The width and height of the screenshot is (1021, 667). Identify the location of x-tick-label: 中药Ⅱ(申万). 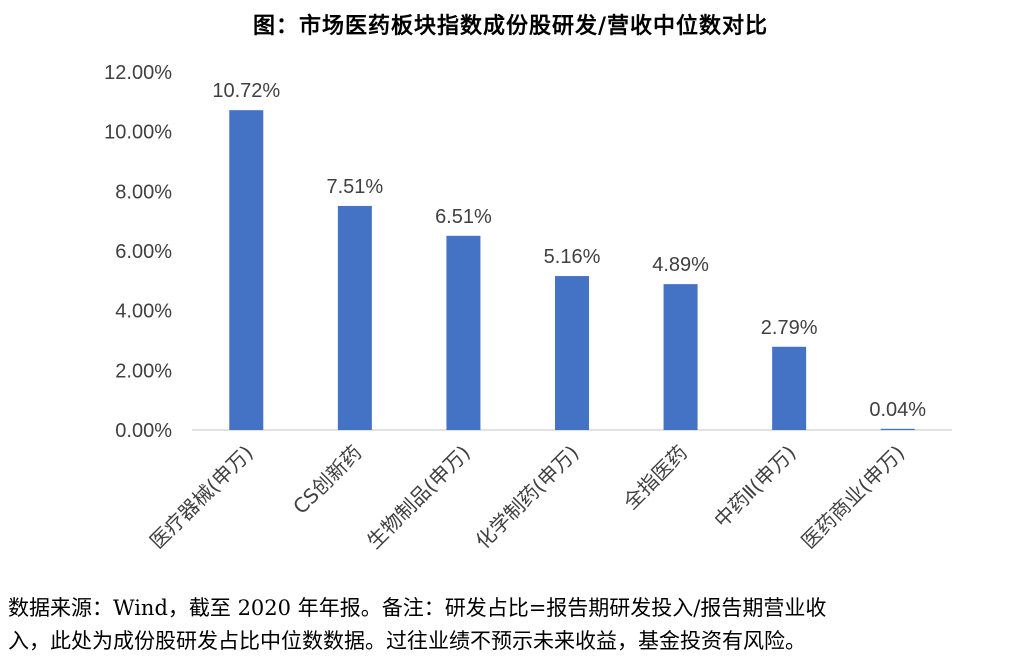
(755, 487).